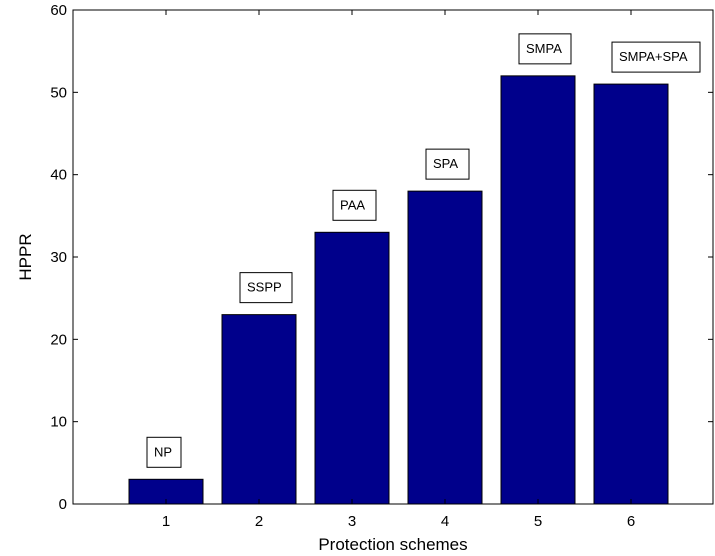 The height and width of the screenshot is (556, 715). I want to click on y-axis-label: HPPR, so click(25, 256).